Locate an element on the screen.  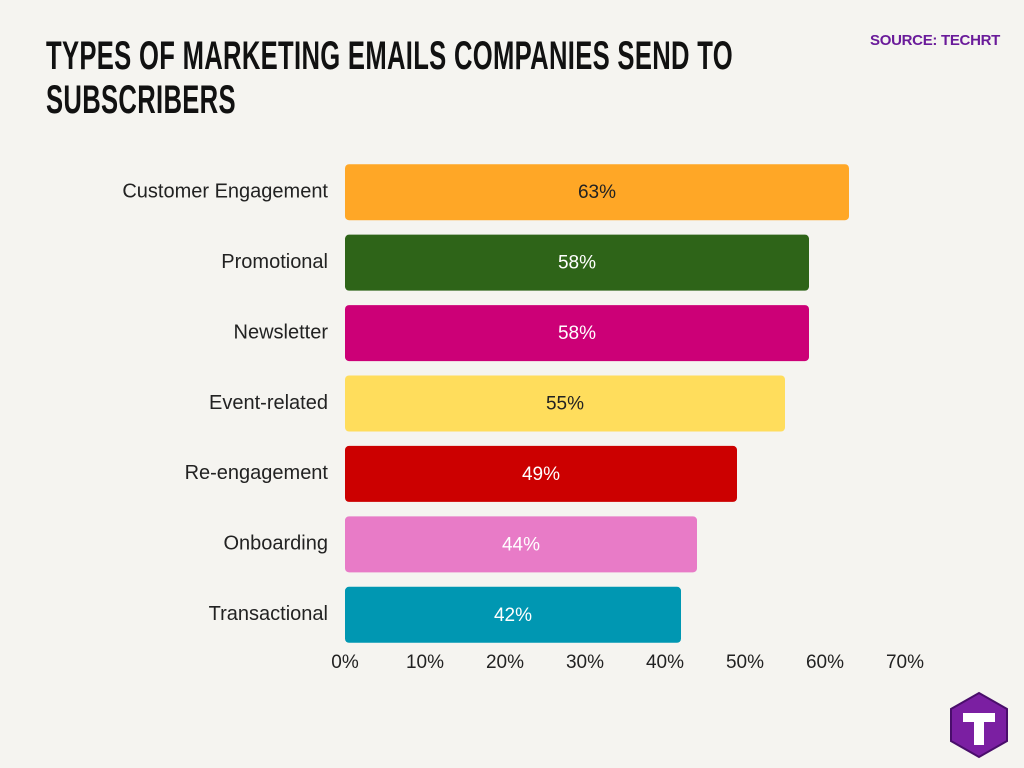
x-tick-label: 40% is located at coordinates (665, 662).